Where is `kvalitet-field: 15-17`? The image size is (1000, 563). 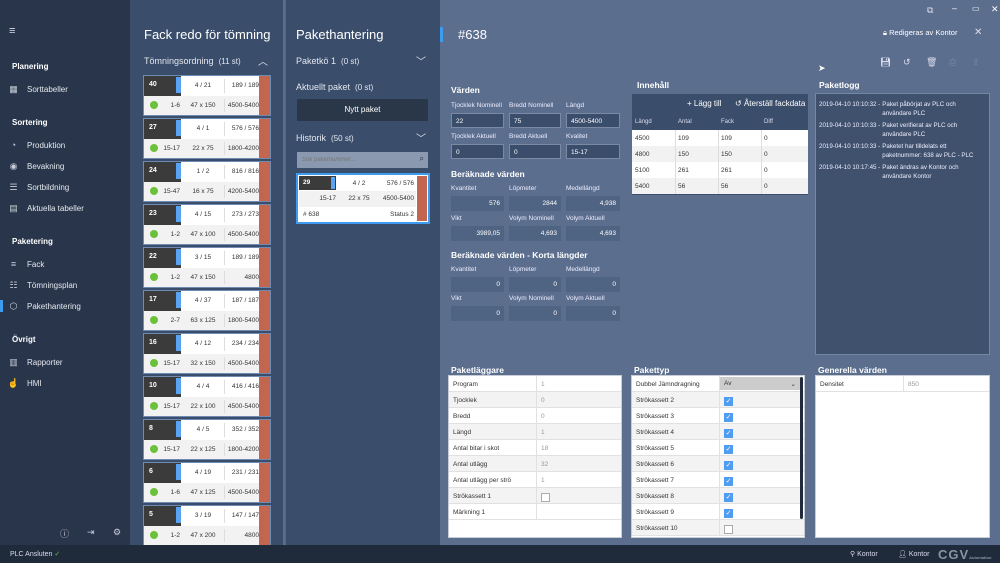 kvalitet-field: 15-17 is located at coordinates (593, 151).